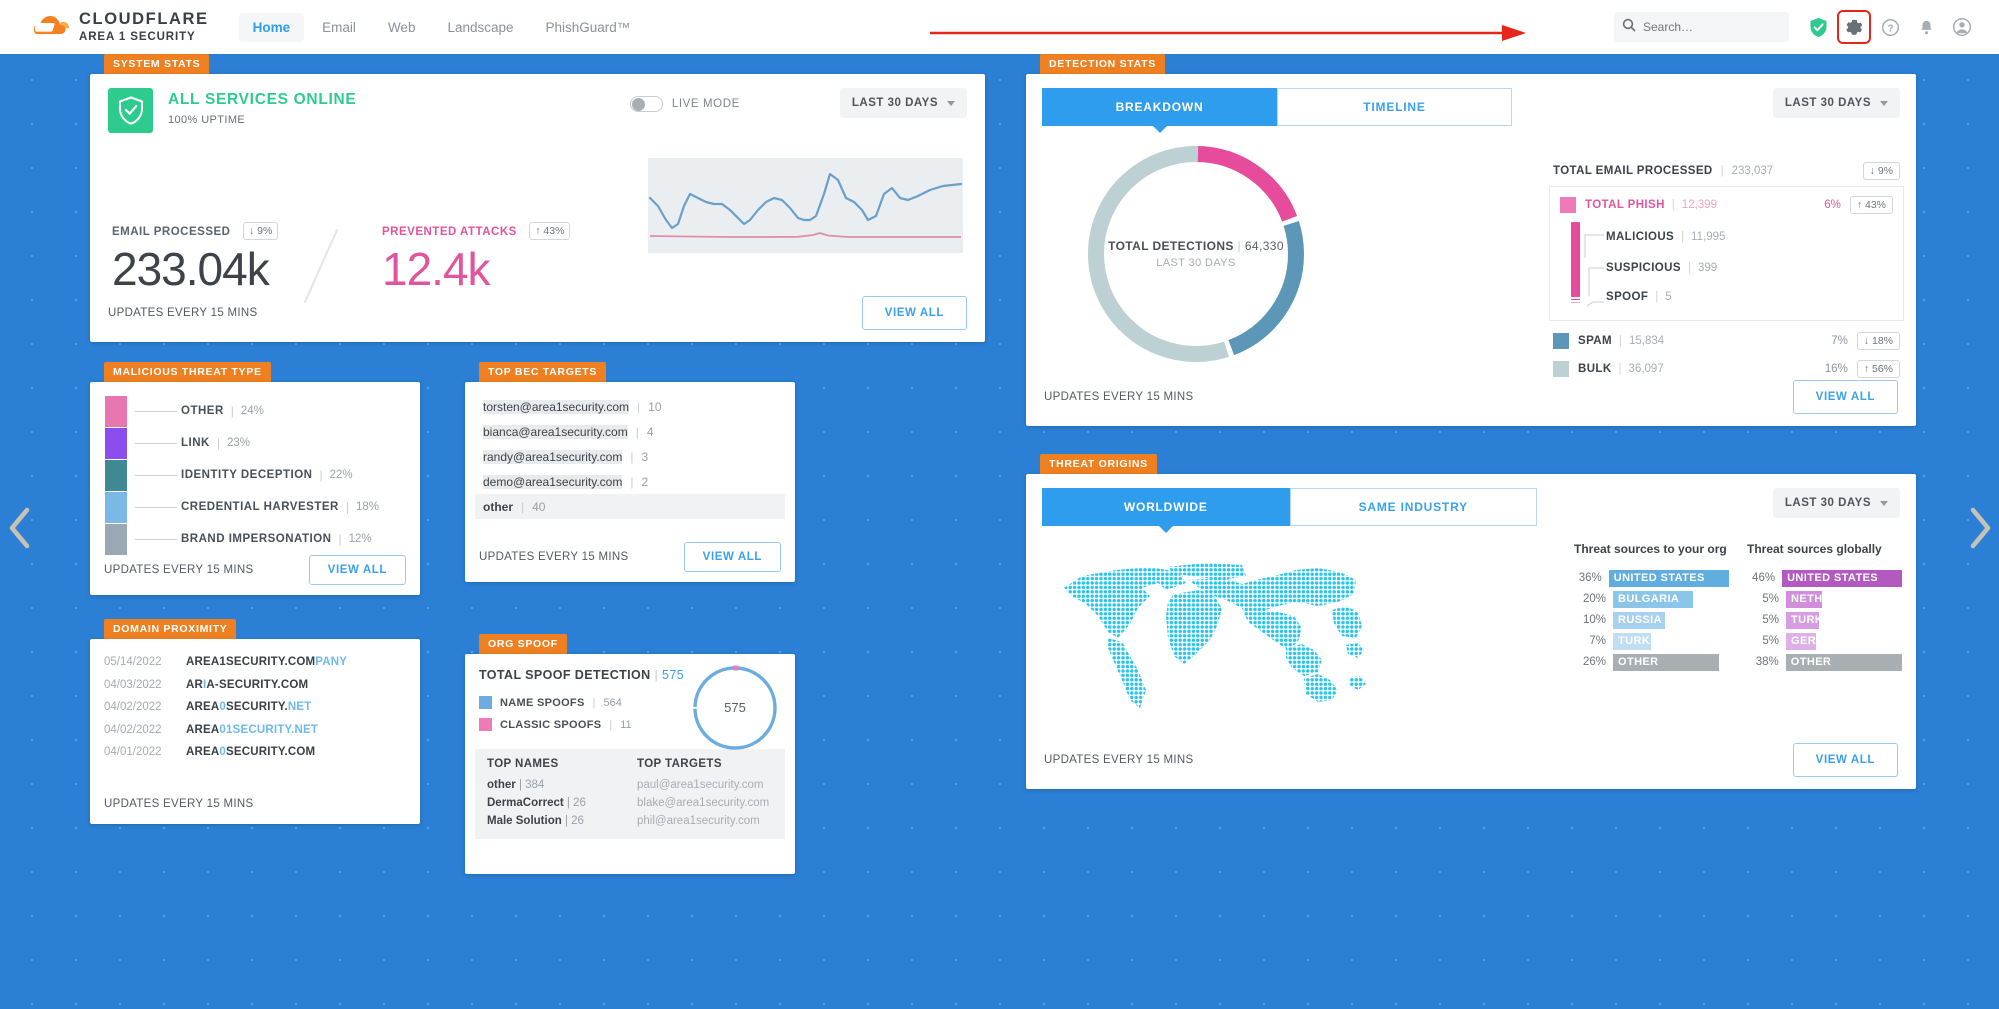 This screenshot has height=1009, width=1999. I want to click on threat-origins-view-all-button: VIEW ALL, so click(1845, 760).